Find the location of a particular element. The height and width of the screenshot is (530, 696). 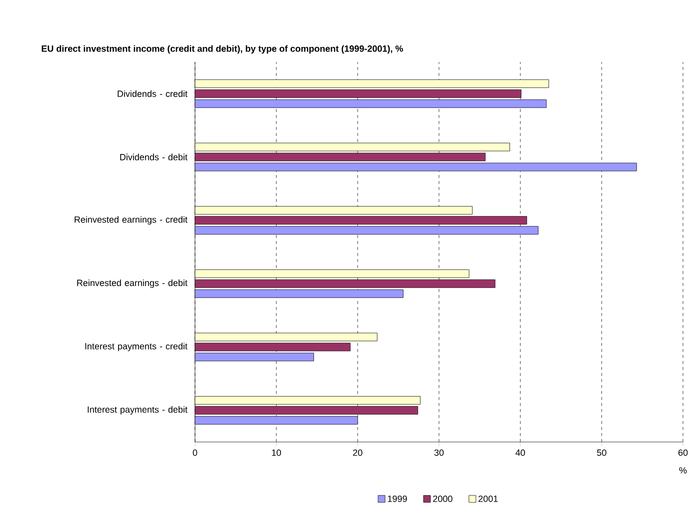

chart-title: EU direct investment income (credit and debit), by type of component (1999-2001), % is located at coordinates (223, 49).